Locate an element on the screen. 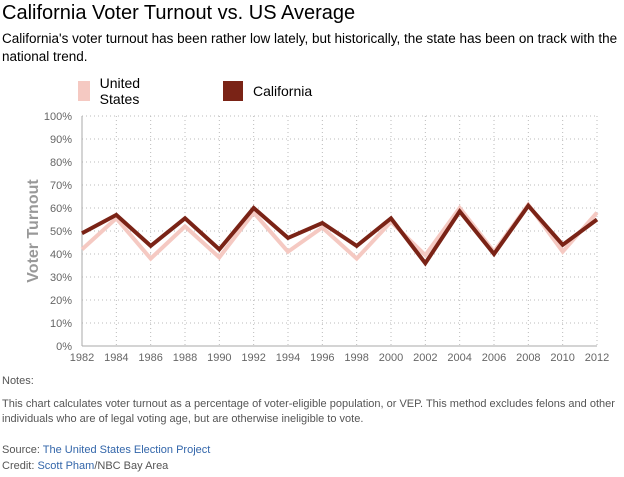  source-label: Source: is located at coordinates (22, 450).